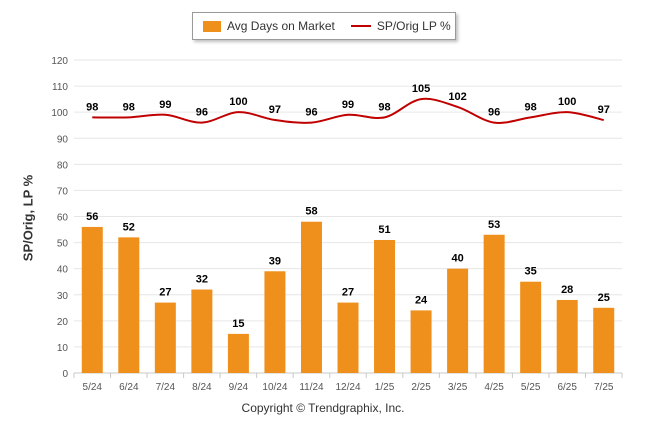 Image resolution: width=646 pixels, height=434 pixels. I want to click on x-tick-label: 9/24, so click(239, 387).